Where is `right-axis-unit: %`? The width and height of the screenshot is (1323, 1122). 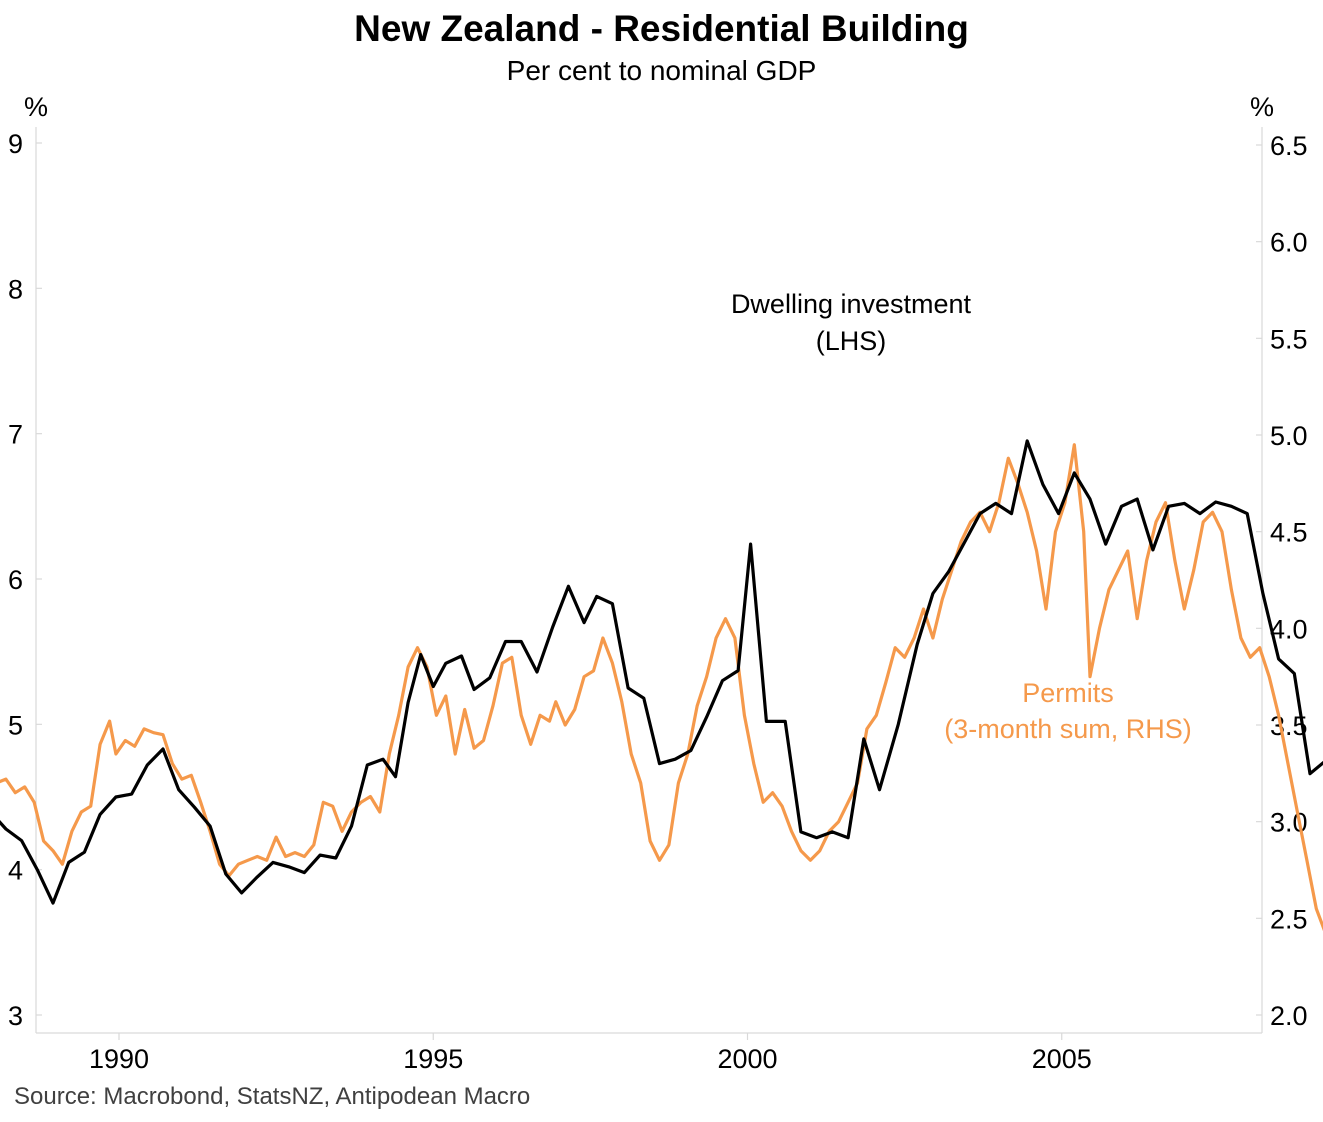
right-axis-unit: % is located at coordinates (1262, 107).